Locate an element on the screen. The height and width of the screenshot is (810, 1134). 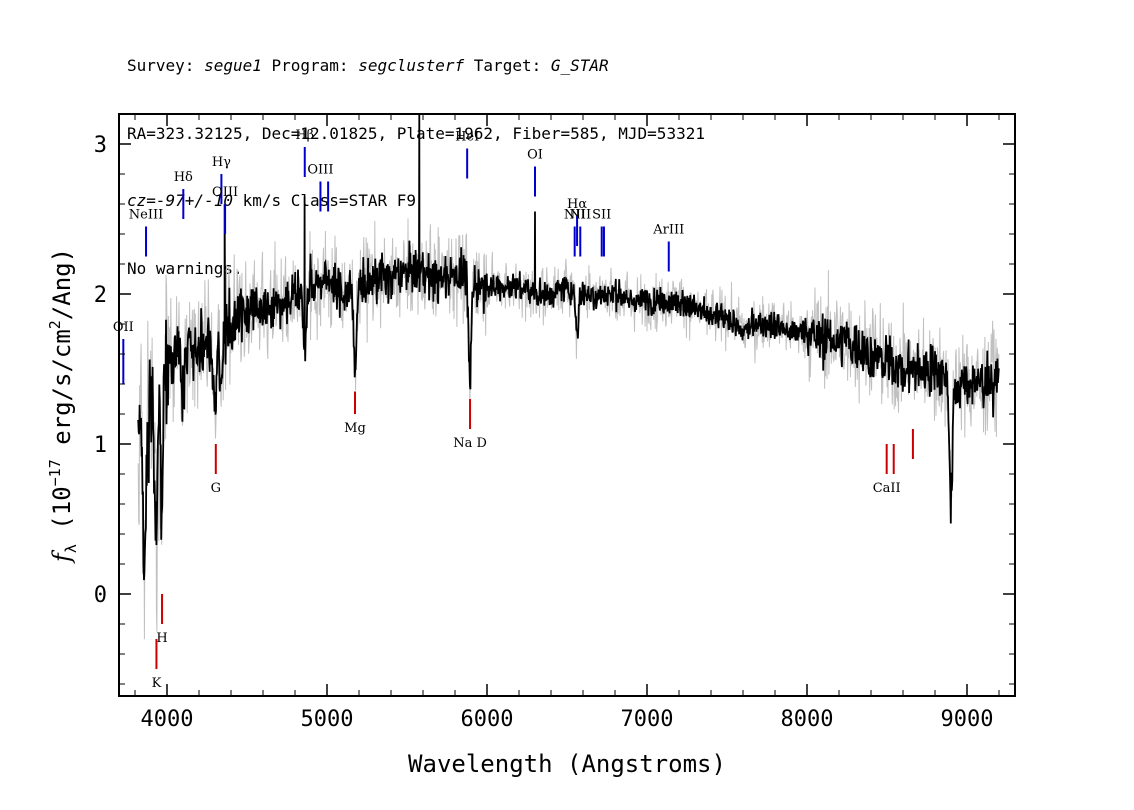
emission-line-label: Hγ is located at coordinates (221, 162).